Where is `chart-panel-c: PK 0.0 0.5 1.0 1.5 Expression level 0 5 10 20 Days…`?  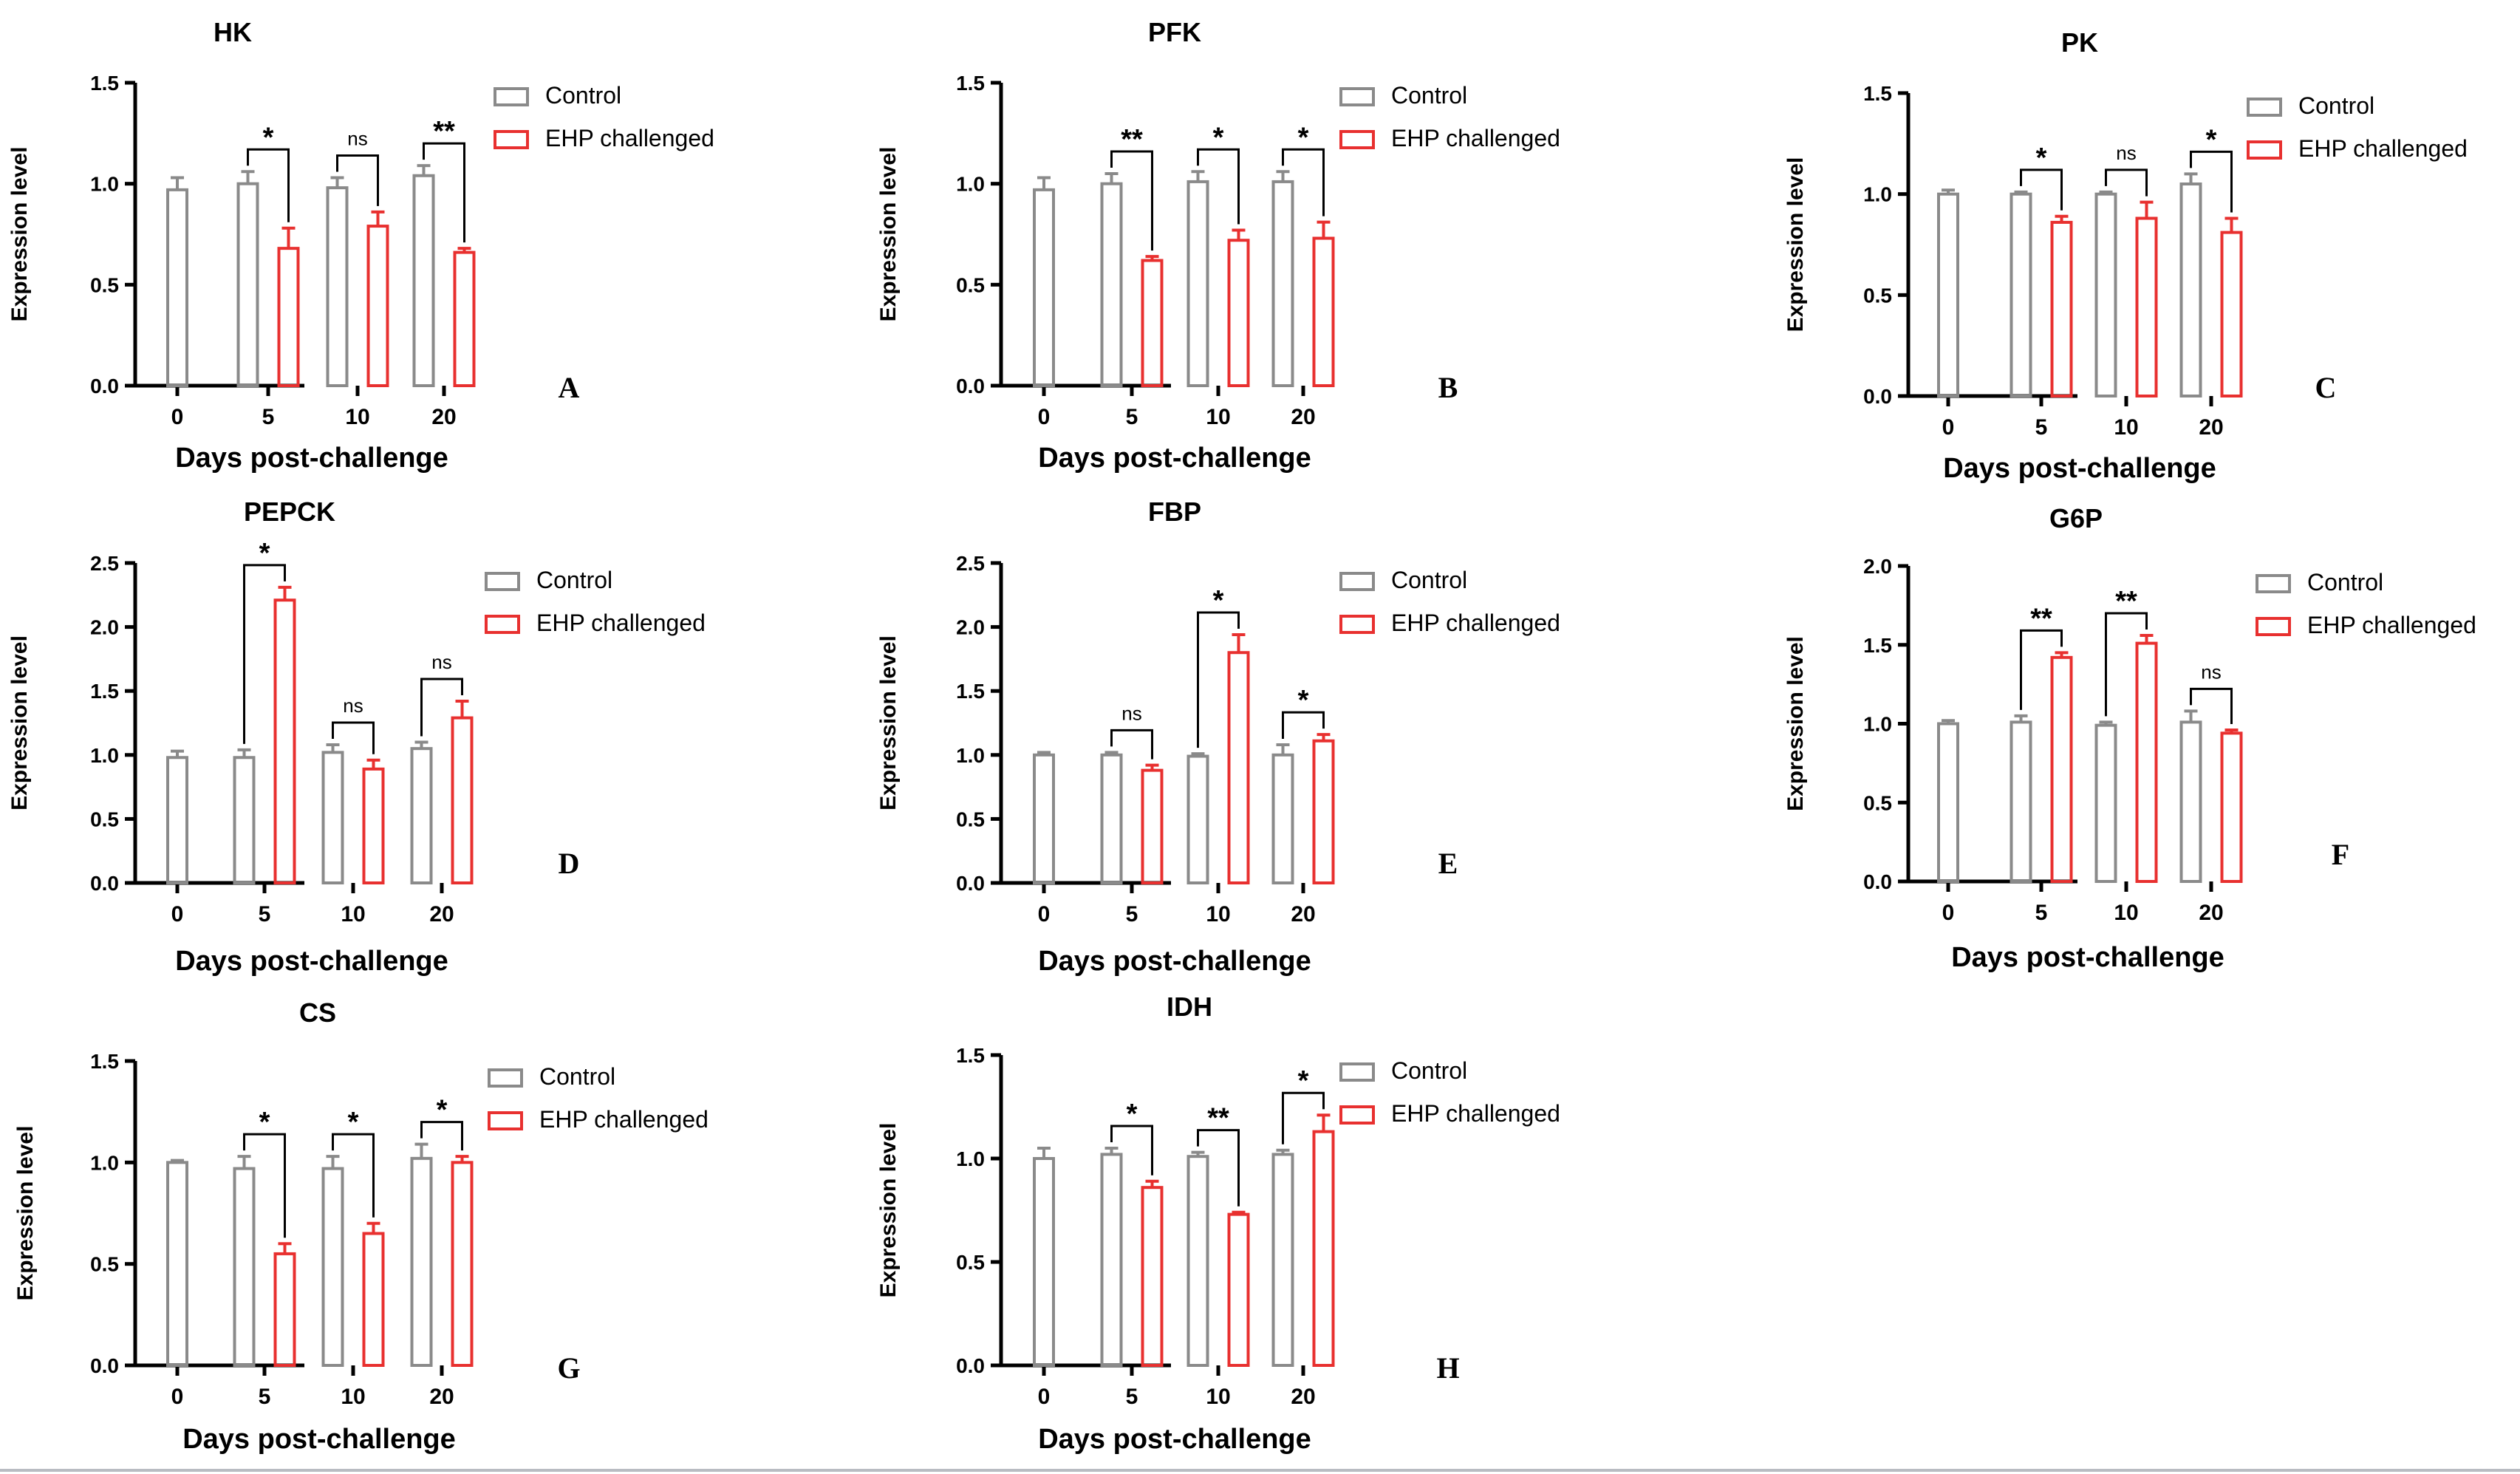 chart-panel-c: PK 0.0 0.5 1.0 1.5 Expression level 0 5 10 20 Days… is located at coordinates (2125, 255).